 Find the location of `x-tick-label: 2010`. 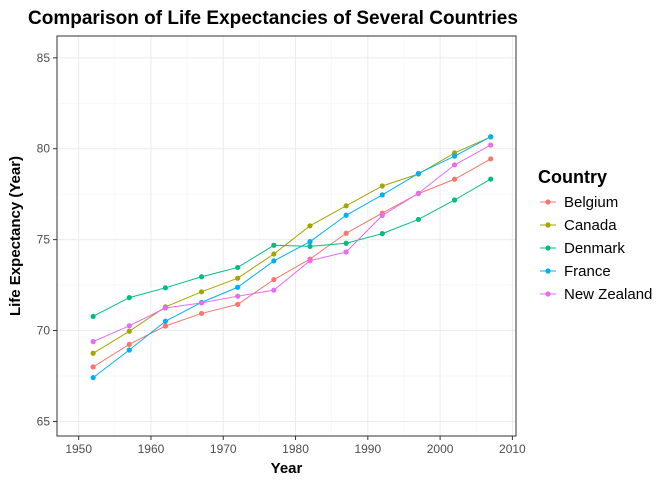

x-tick-label: 2010 is located at coordinates (512, 449).